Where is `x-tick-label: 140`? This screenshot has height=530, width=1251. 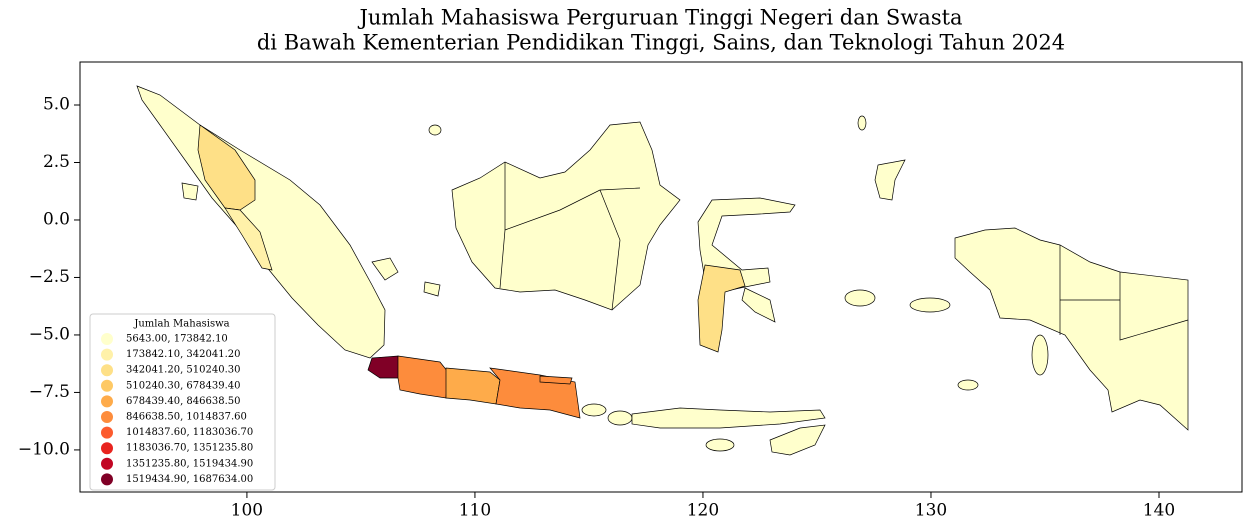 x-tick-label: 140 is located at coordinates (1159, 511).